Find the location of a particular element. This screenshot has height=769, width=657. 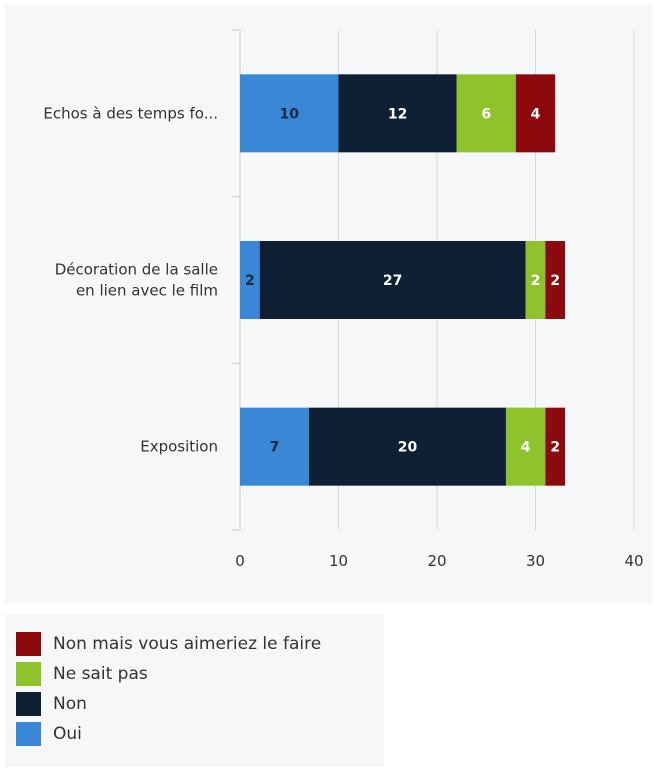

legend-item: Oui is located at coordinates (49, 734).